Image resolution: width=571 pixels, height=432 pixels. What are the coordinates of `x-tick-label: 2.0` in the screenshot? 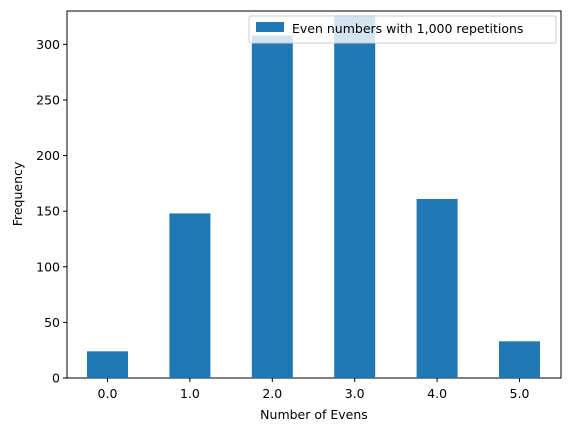 It's located at (272, 393).